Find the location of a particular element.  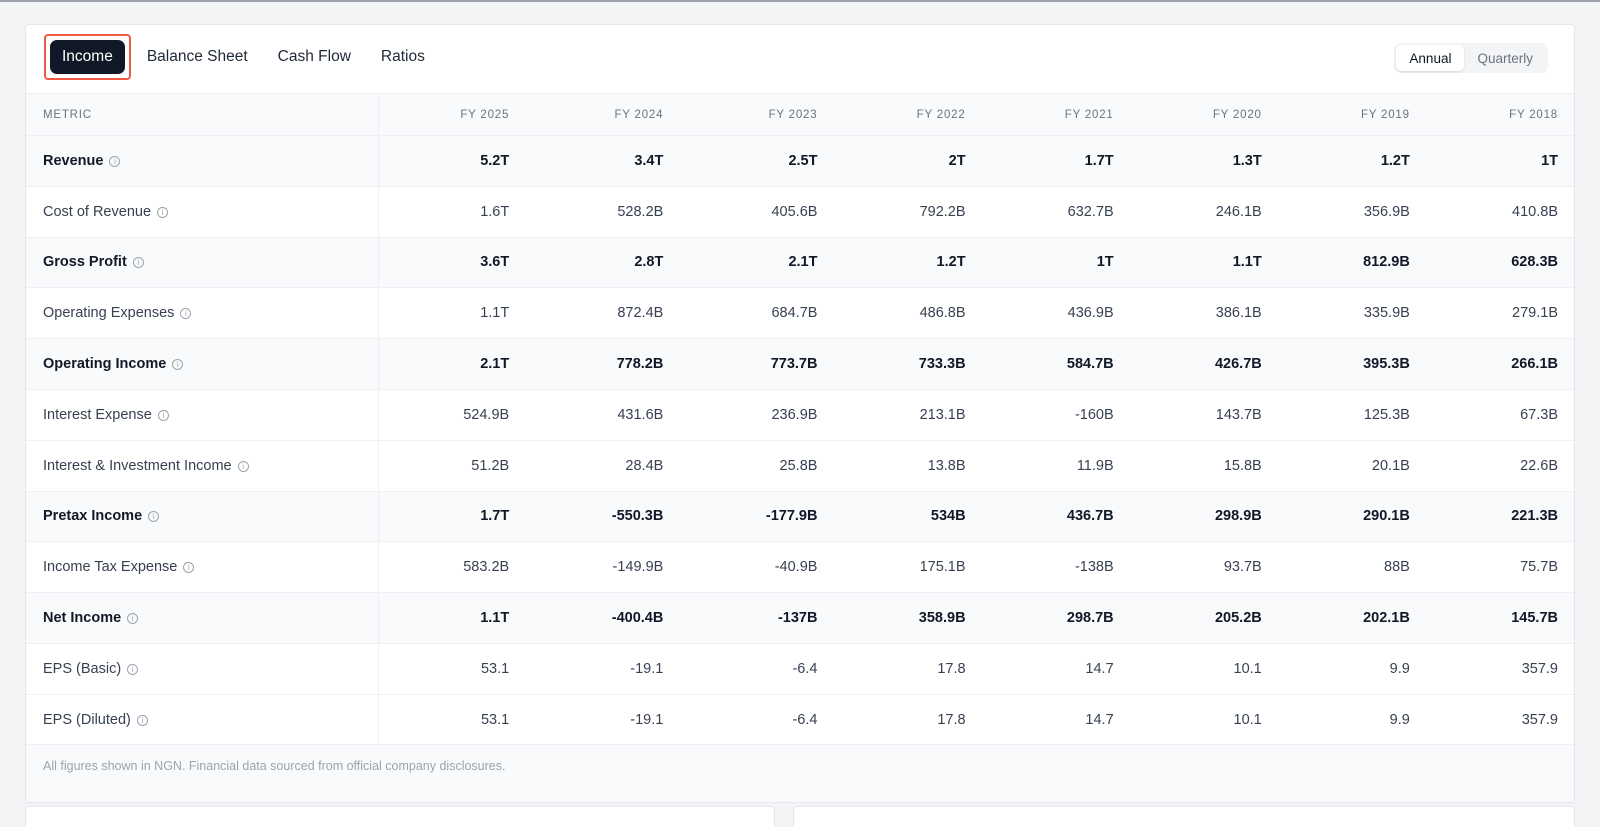

table-cell: 812.9B is located at coordinates (1386, 262).